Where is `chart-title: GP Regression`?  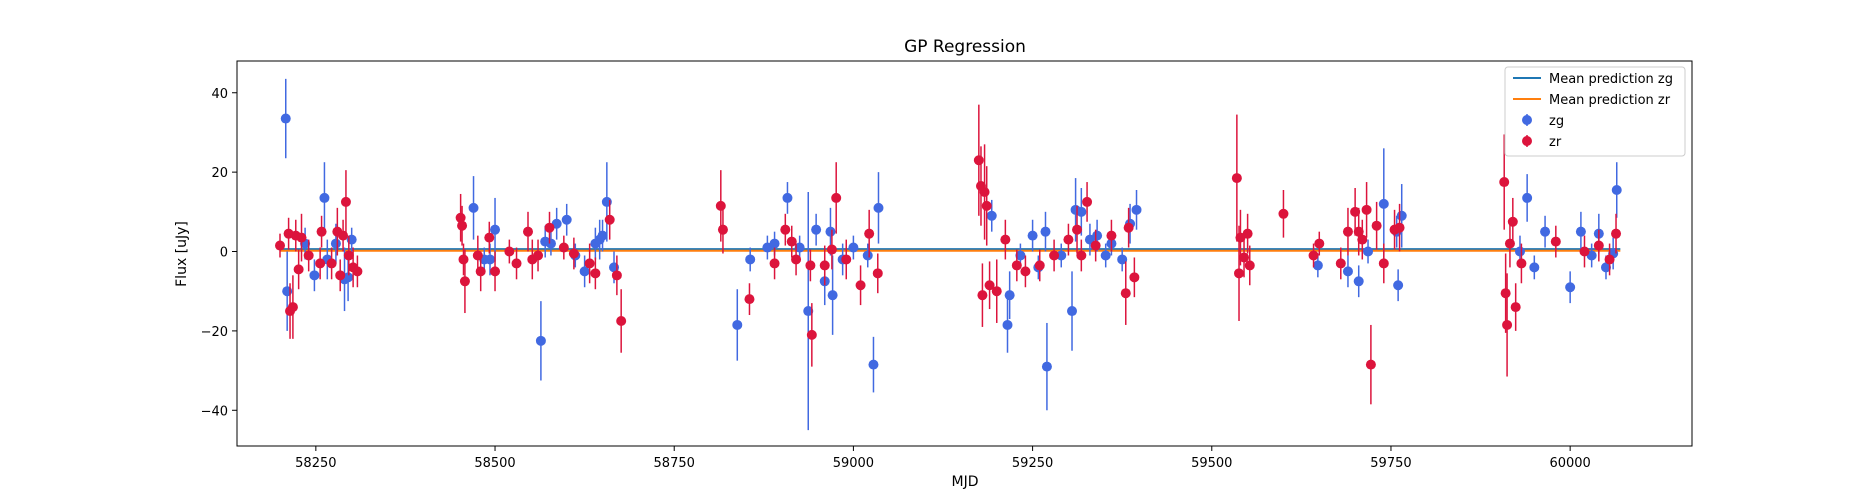 chart-title: GP Regression is located at coordinates (965, 47).